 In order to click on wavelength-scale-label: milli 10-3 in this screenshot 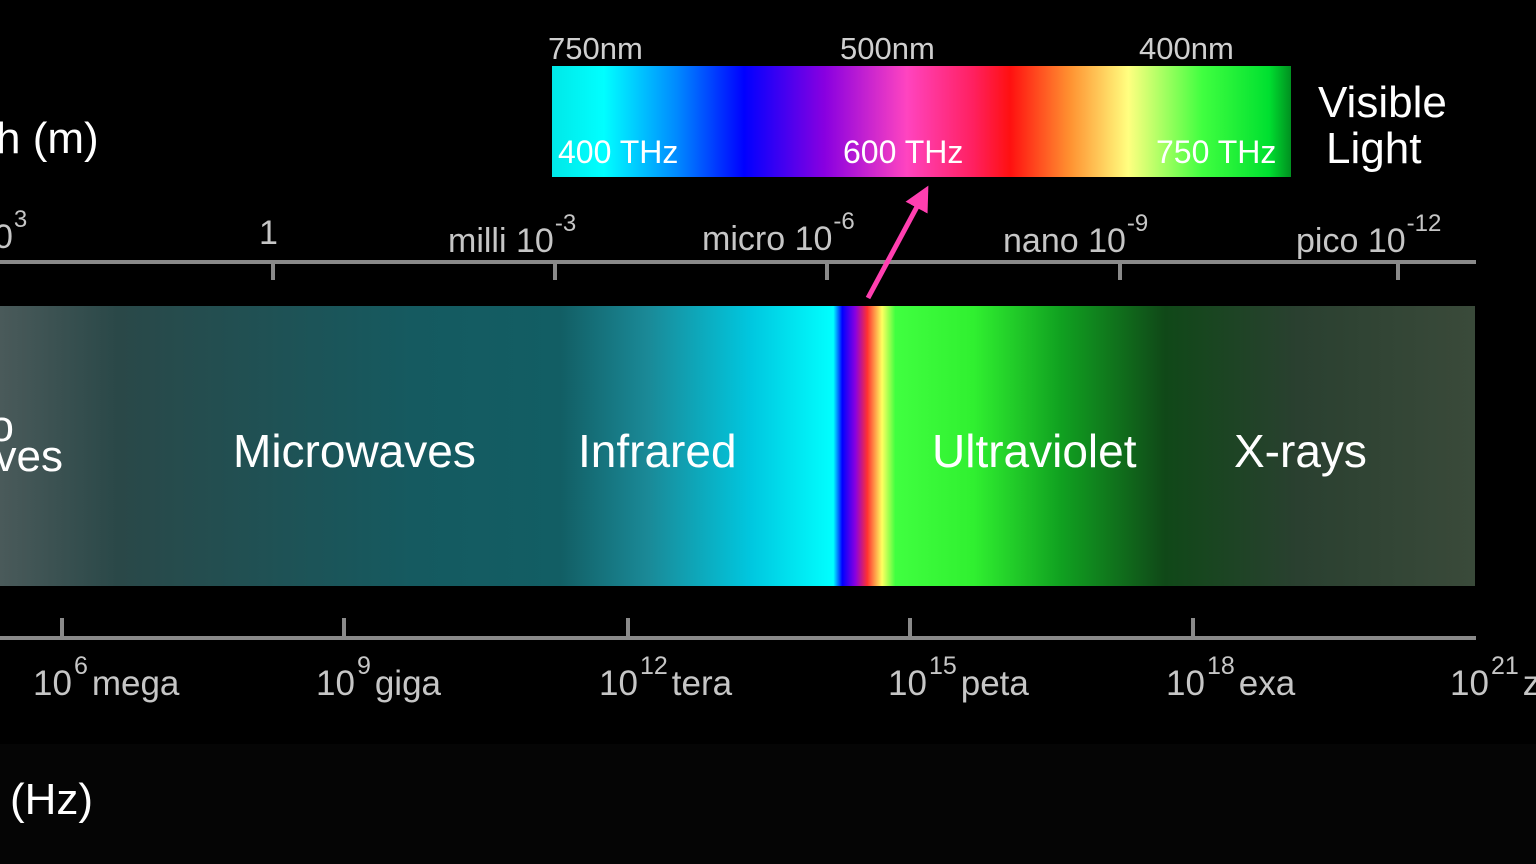, I will do `click(512, 235)`.